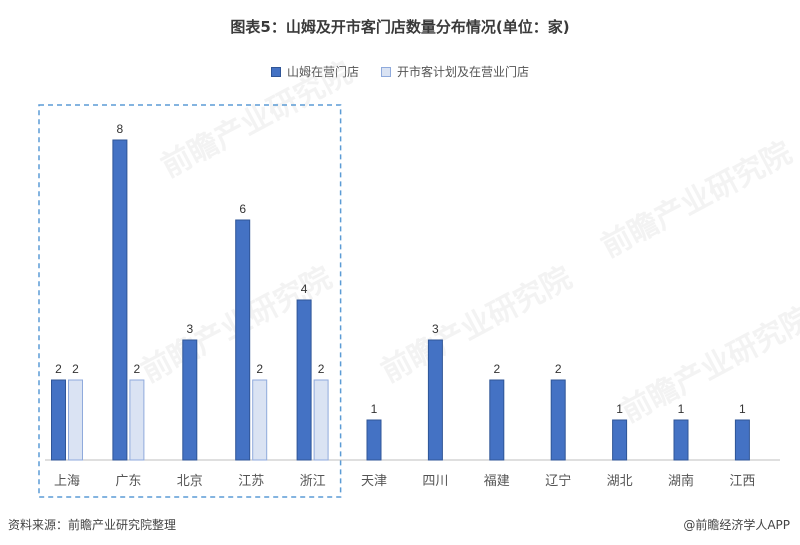 The width and height of the screenshot is (800, 545). I want to click on x-tick-label: 湖南, so click(681, 481).